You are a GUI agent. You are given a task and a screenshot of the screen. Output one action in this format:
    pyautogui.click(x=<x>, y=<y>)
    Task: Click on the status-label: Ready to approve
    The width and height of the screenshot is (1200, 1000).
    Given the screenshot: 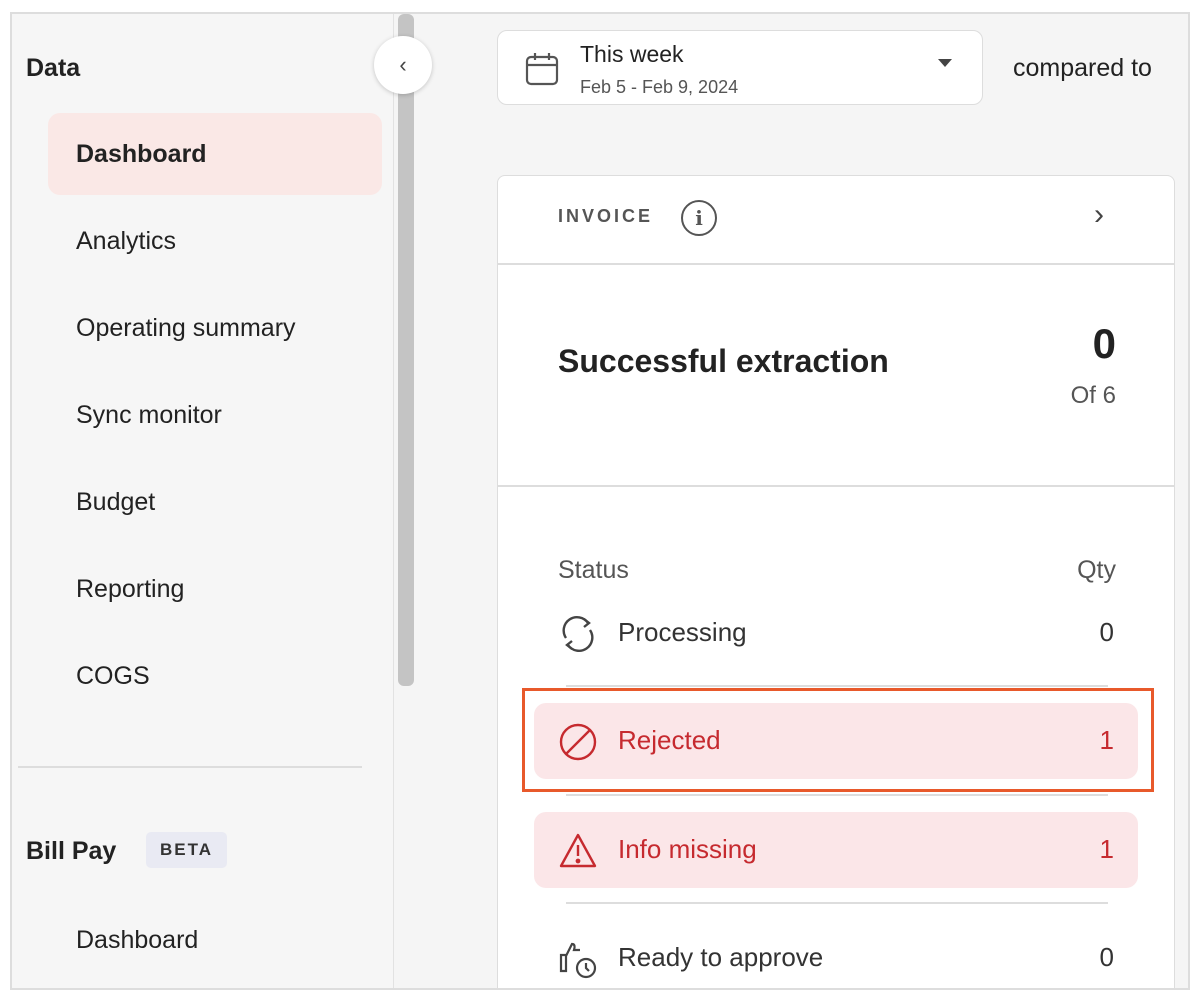 What is the action you would take?
    pyautogui.click(x=721, y=957)
    